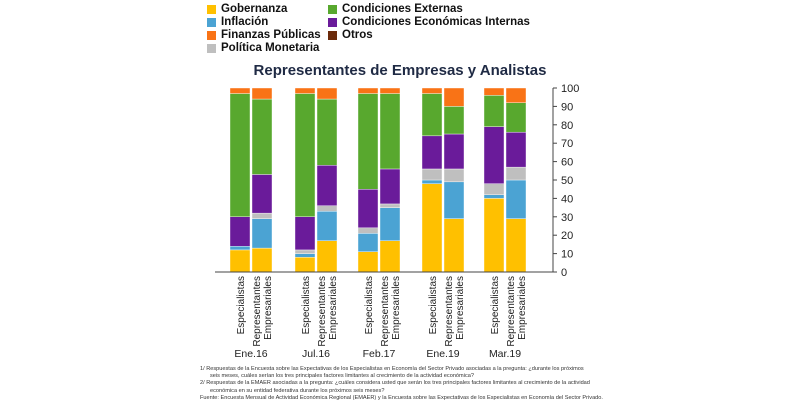 The height and width of the screenshot is (407, 800). I want to click on y-tick-label-100: 100, so click(570, 89).